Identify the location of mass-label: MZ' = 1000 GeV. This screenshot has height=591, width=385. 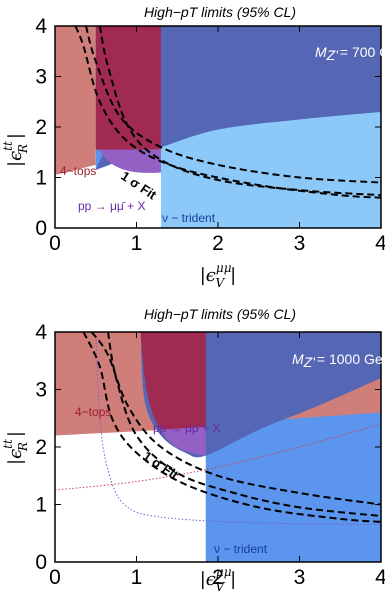
(338, 360).